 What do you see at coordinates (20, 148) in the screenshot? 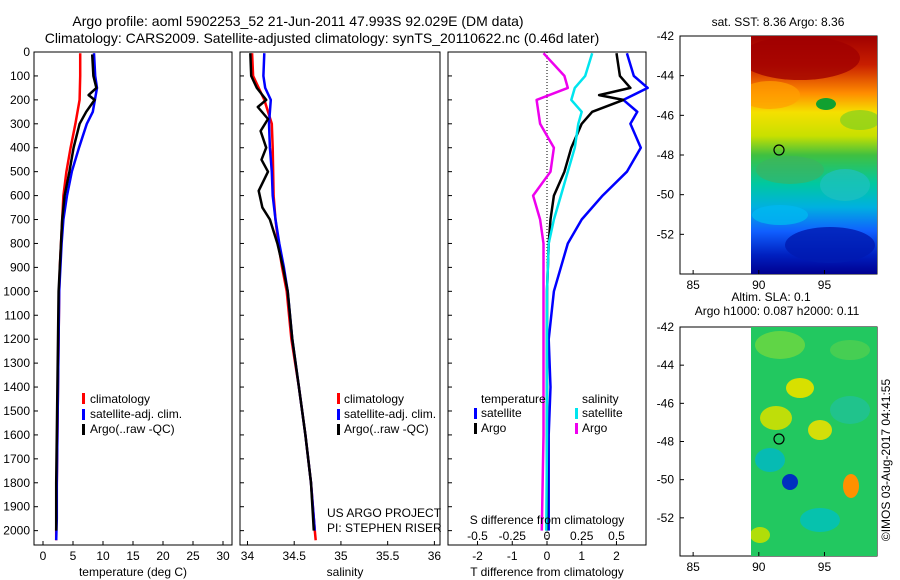
I see `depth-tick-label: 400` at bounding box center [20, 148].